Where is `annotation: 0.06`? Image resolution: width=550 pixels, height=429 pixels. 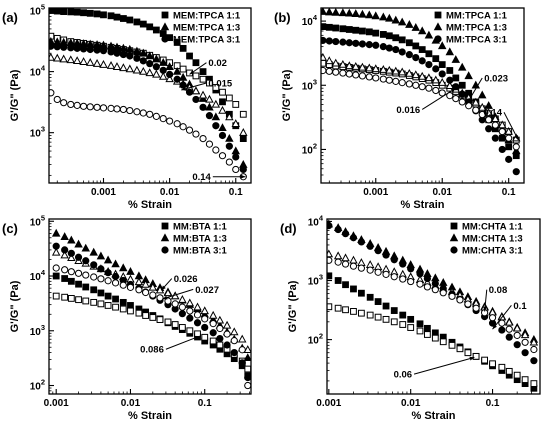 annotation: 0.06 is located at coordinates (434, 368).